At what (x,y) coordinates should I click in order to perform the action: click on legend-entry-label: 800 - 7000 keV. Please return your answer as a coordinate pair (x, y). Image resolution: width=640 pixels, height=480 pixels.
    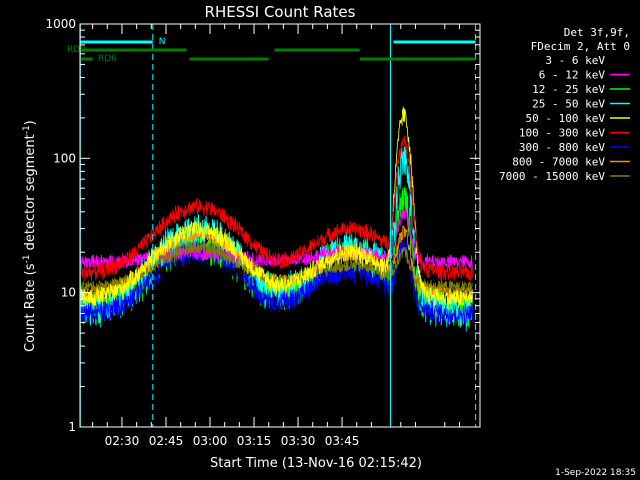
    Looking at the image, I should click on (558, 162).